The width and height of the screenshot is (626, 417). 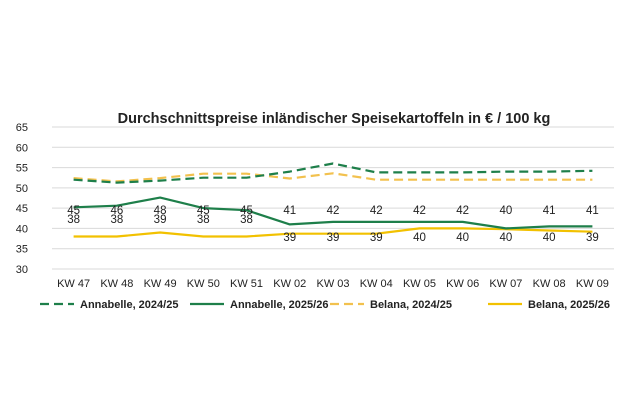 I want to click on legend-label: Annabelle, 2024/25, so click(x=129, y=305).